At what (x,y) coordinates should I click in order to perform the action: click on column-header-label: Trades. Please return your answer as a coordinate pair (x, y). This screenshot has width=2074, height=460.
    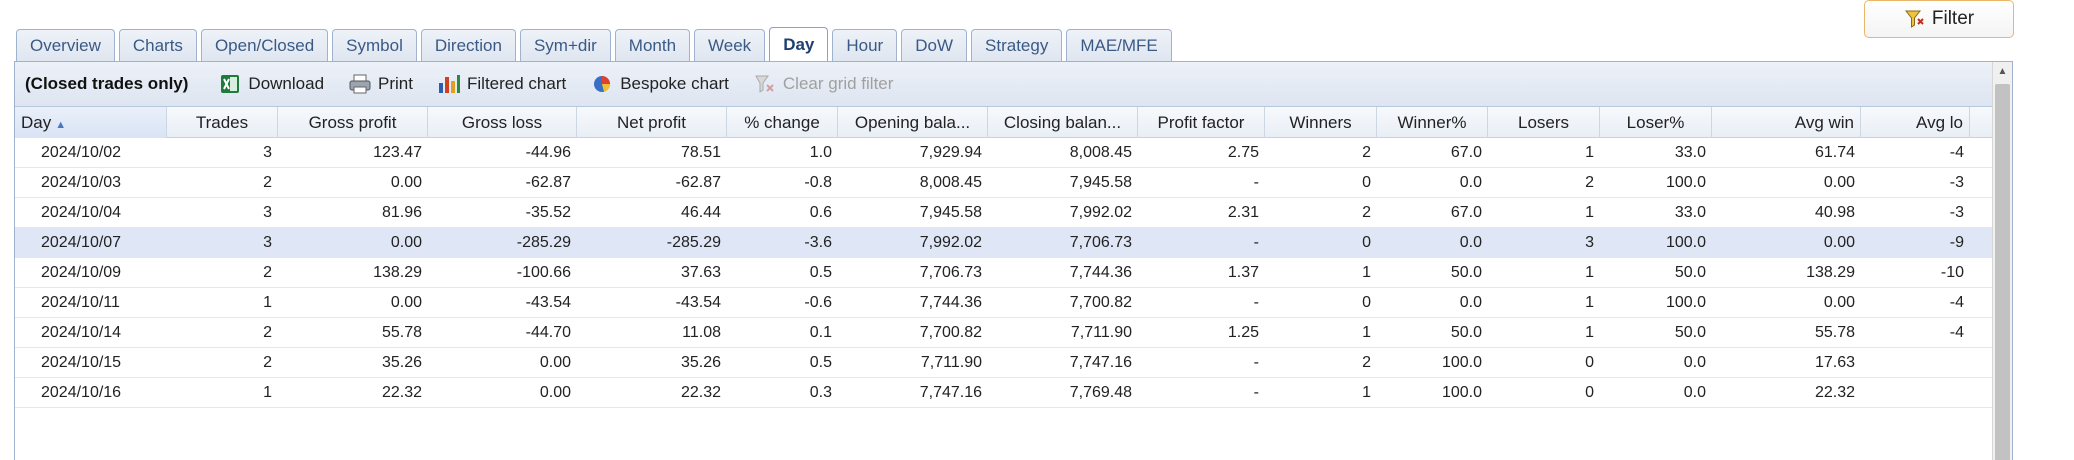
    Looking at the image, I should click on (222, 122).